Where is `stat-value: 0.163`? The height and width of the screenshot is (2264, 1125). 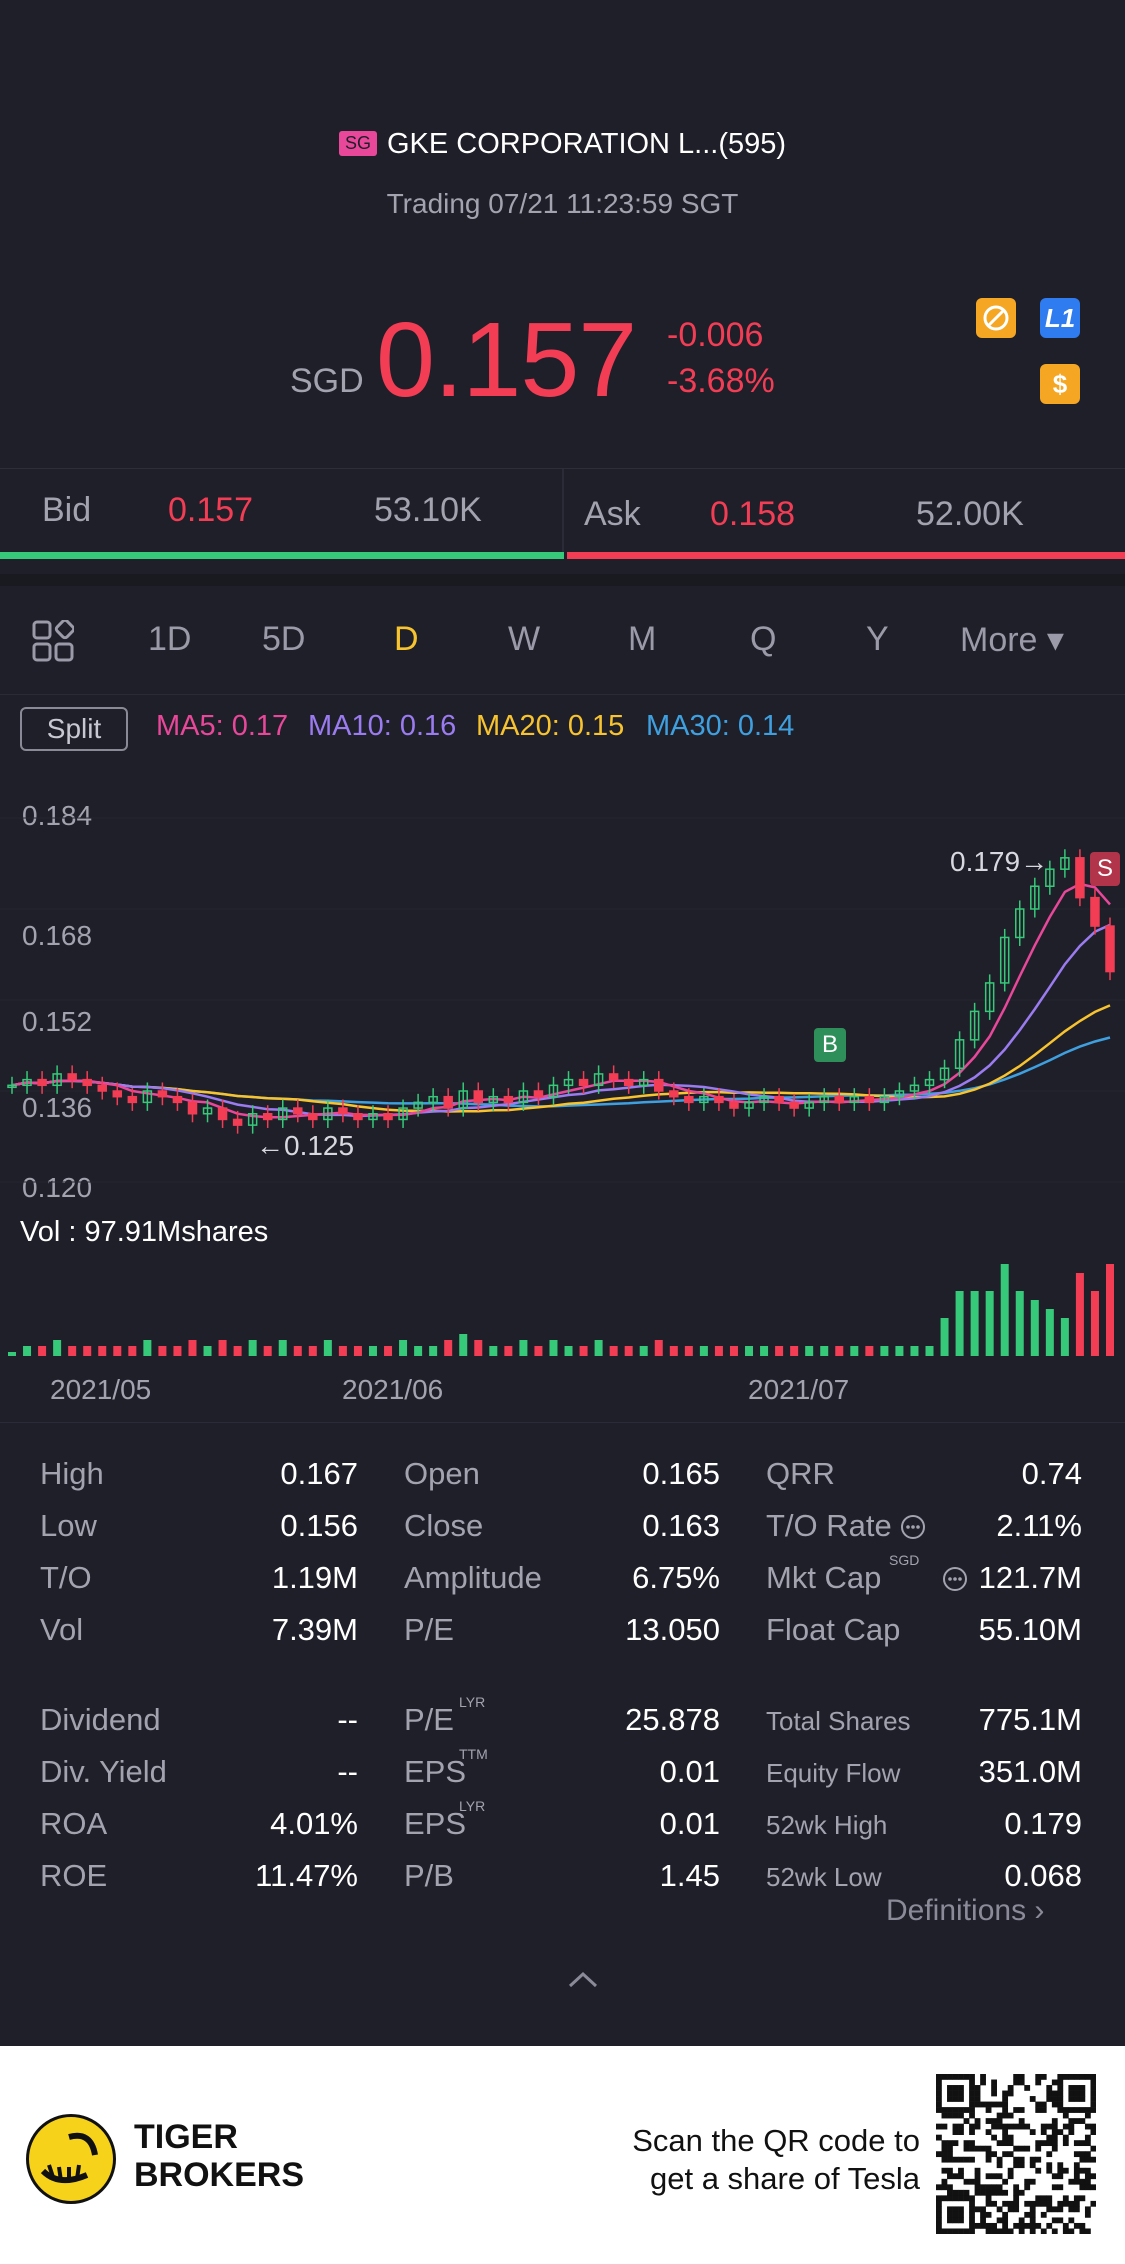
stat-value: 0.163 is located at coordinates (681, 1525).